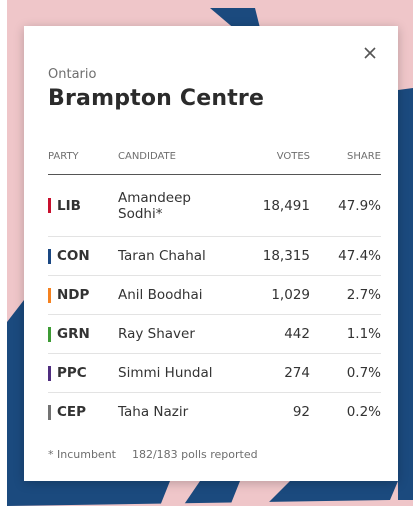 This screenshot has width=413, height=506. Describe the element at coordinates (73, 256) in the screenshot. I see `party-code: CON` at that location.